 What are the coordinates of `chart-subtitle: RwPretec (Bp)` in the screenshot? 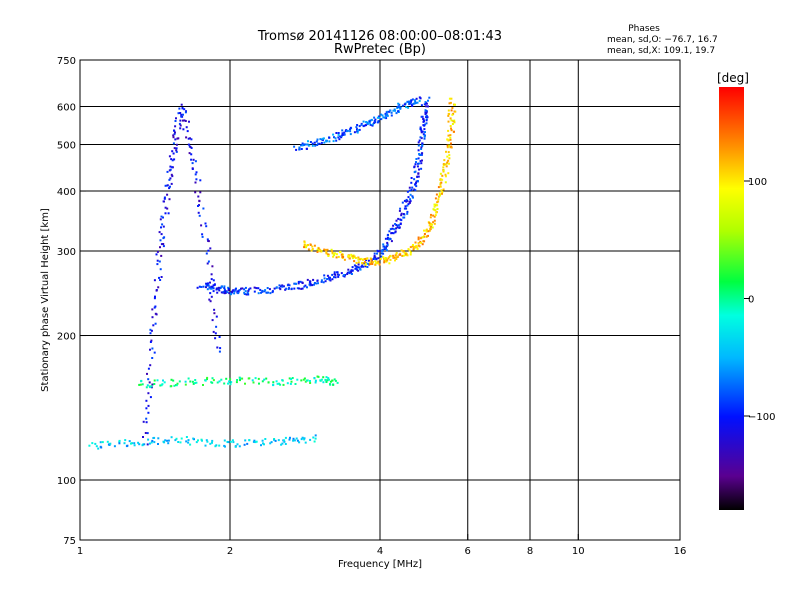 It's located at (380, 49).